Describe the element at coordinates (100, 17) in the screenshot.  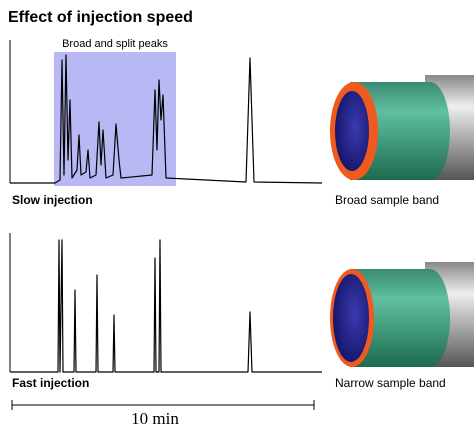
I see `title: Effect of injection speed` at that location.